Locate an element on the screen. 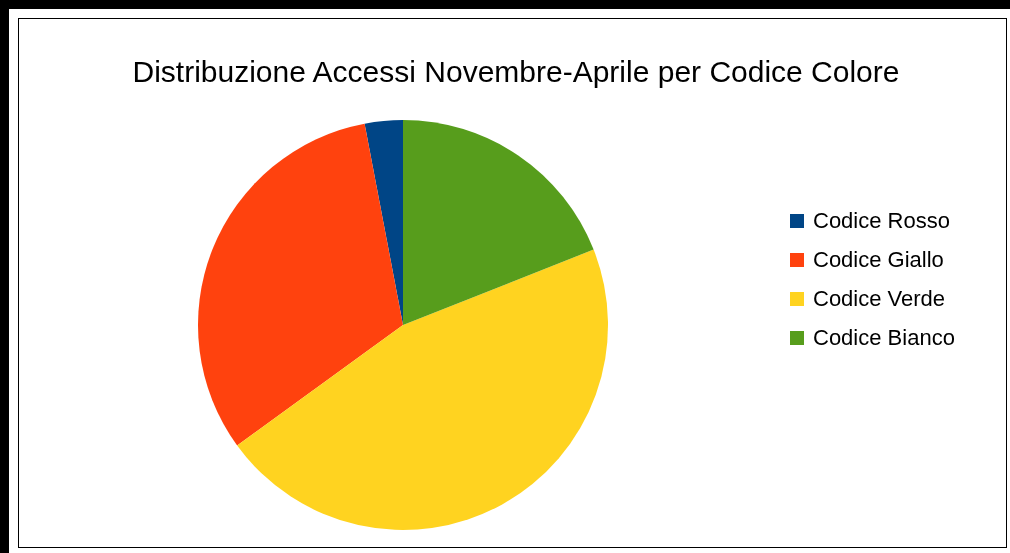 The image size is (1010, 553). legend-label: Codice Giallo is located at coordinates (878, 259).